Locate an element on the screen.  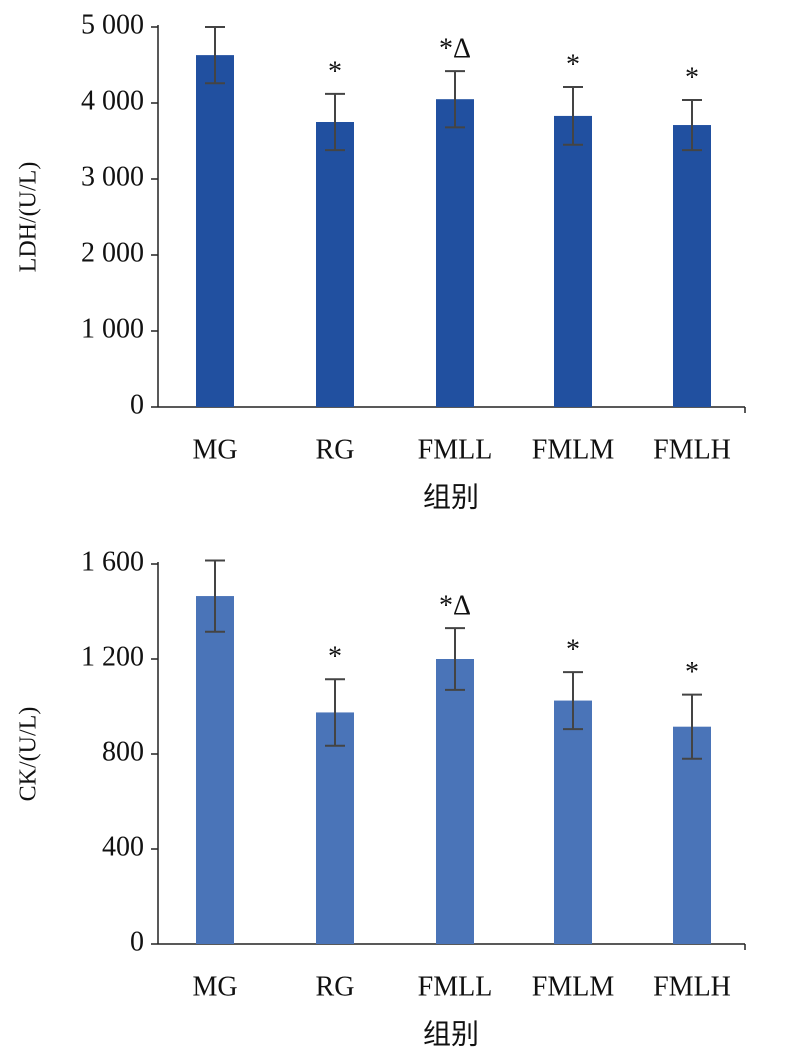
y-tick-label: 3 000 is located at coordinates (112, 176).